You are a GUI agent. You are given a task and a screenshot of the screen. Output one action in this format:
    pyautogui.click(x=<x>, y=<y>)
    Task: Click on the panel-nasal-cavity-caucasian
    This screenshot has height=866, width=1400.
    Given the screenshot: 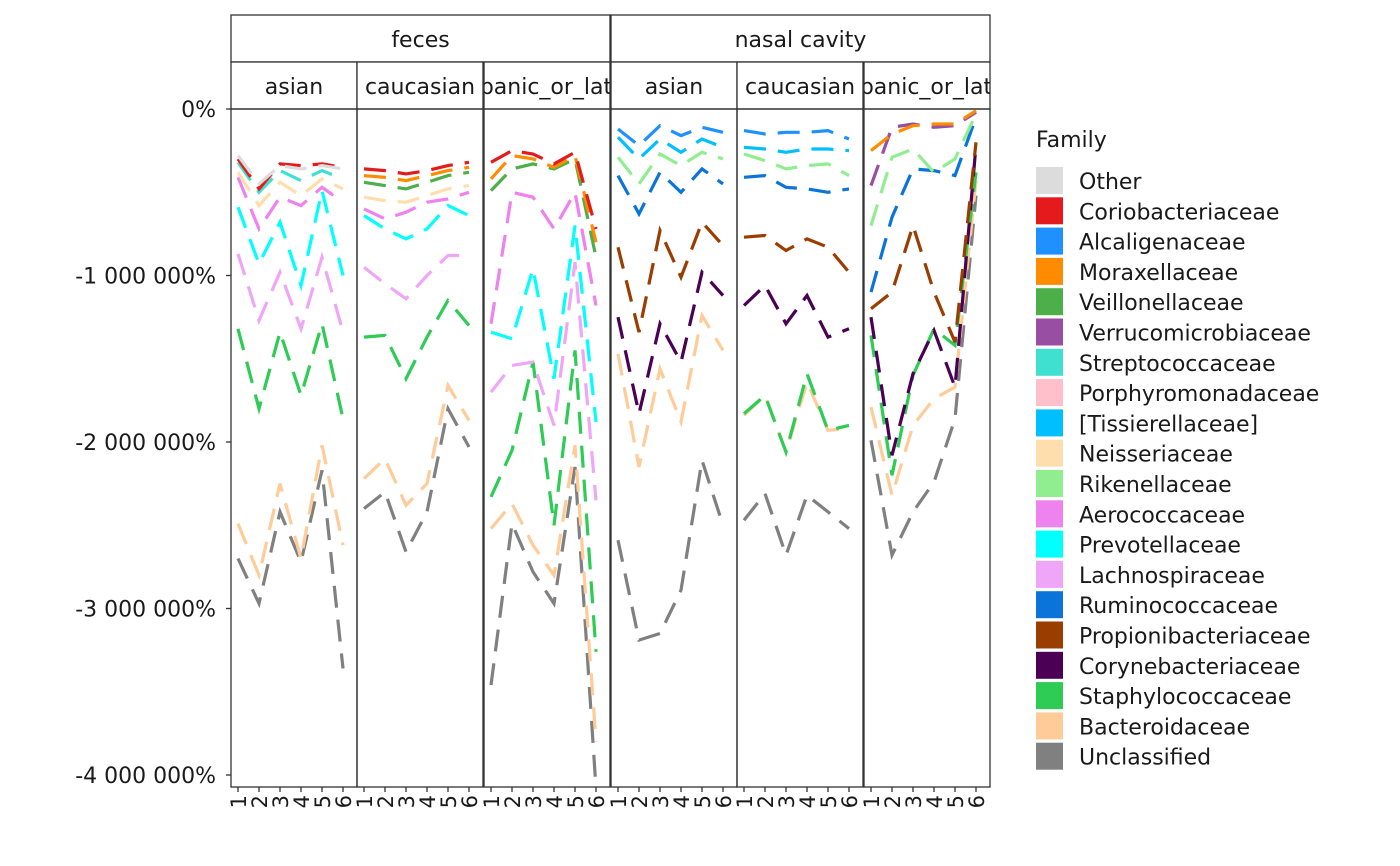 What is the action you would take?
    pyautogui.click(x=796, y=344)
    